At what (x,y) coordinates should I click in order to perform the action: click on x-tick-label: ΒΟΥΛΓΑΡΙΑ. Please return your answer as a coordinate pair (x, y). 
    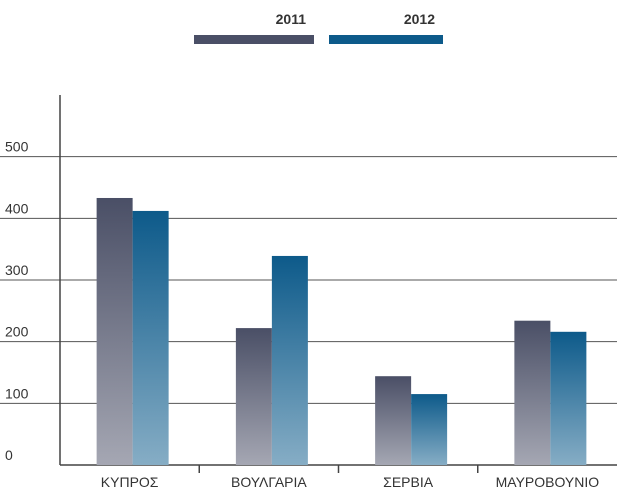
    Looking at the image, I should click on (269, 482).